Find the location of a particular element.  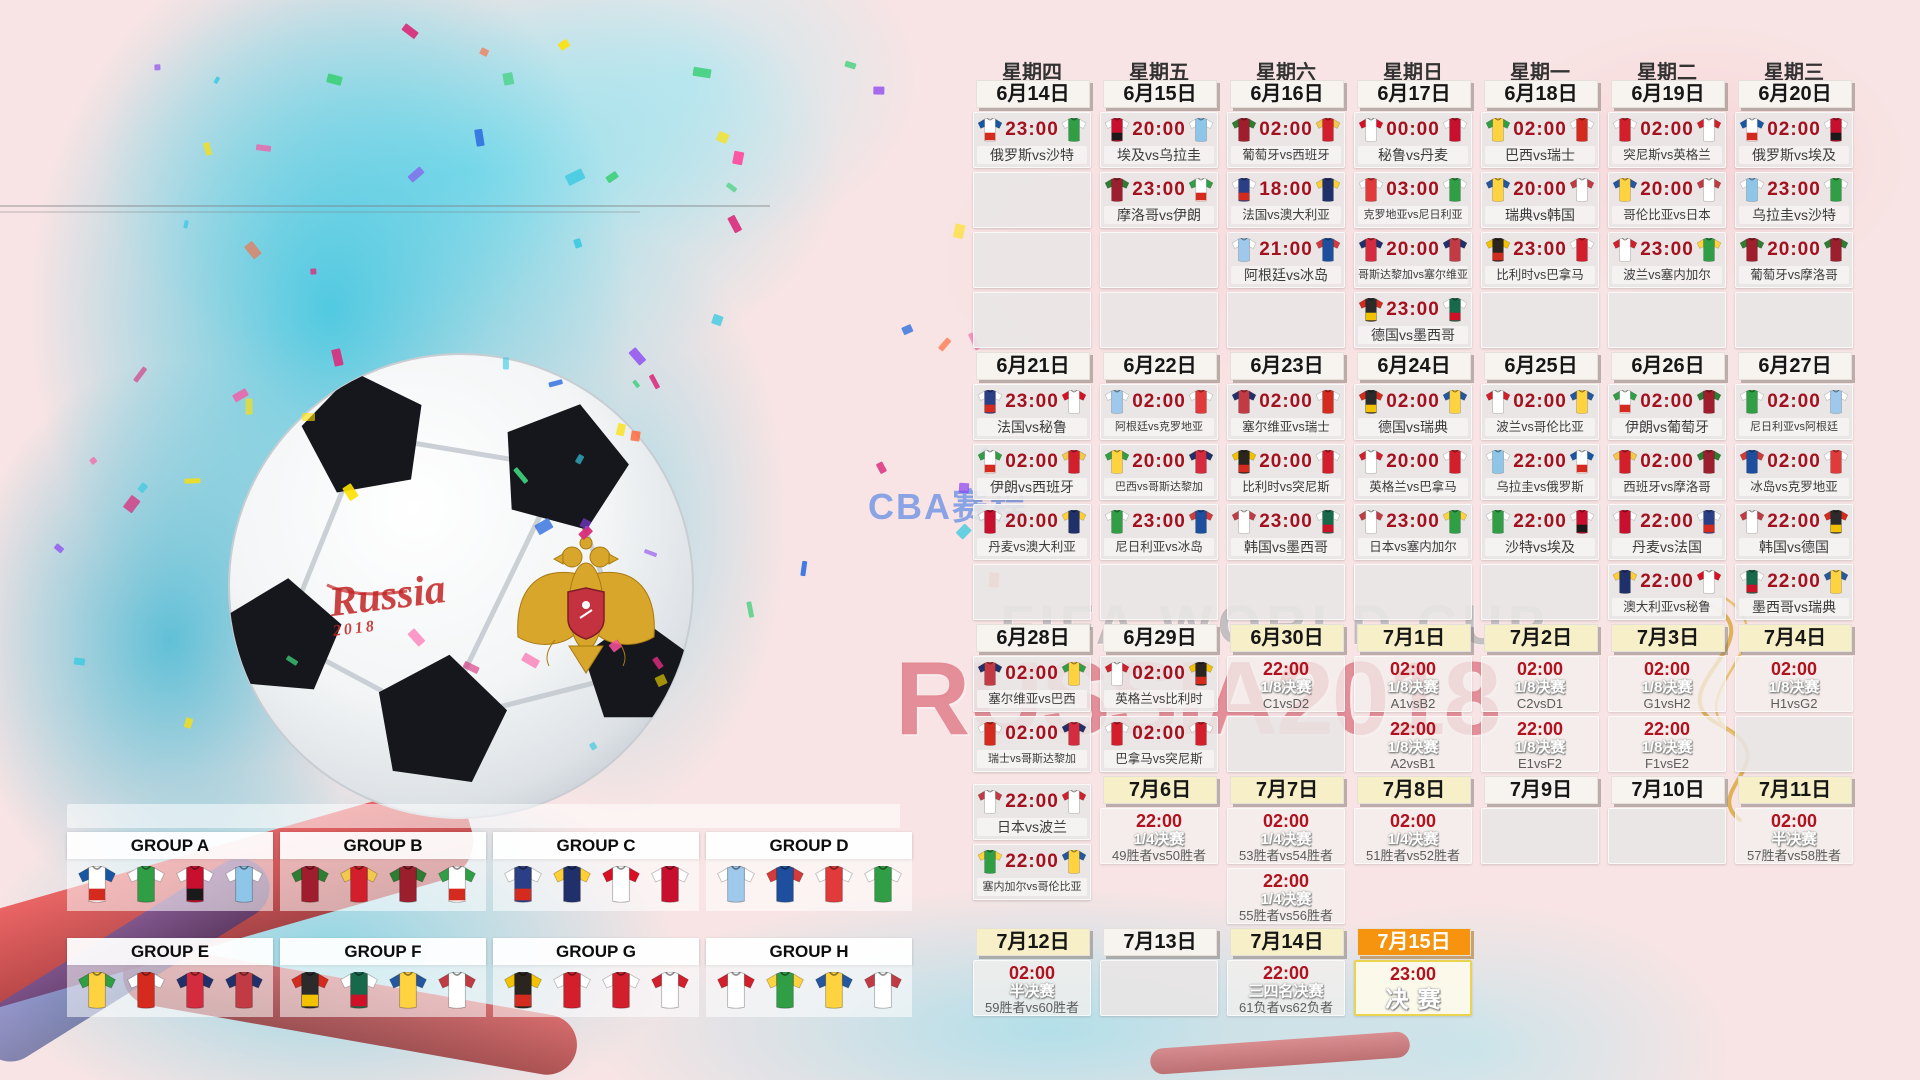

match-cell: 20:00 巴西vs哥斯达黎加 is located at coordinates (1159, 472).